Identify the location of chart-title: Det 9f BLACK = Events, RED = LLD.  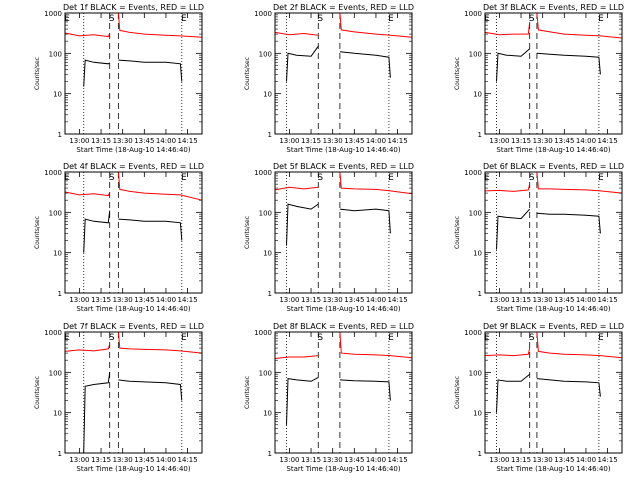
(553, 326).